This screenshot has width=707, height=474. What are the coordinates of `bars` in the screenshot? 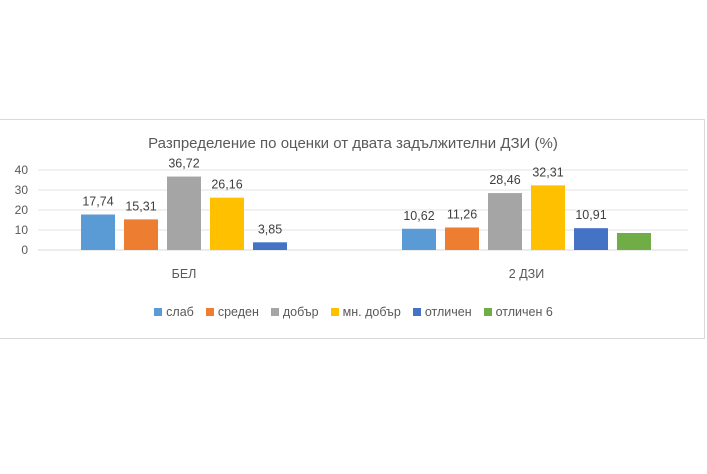 It's located at (366, 213).